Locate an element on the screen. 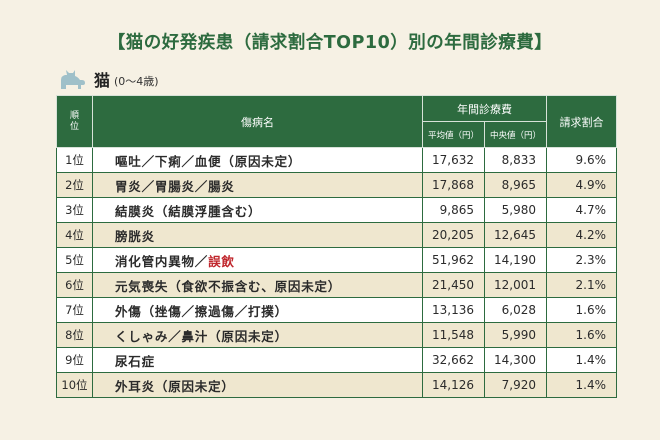  table-row: 1位 嘔吐／下痢／血便（原因未定） 17,632 8,833 9.6% is located at coordinates (336, 160).